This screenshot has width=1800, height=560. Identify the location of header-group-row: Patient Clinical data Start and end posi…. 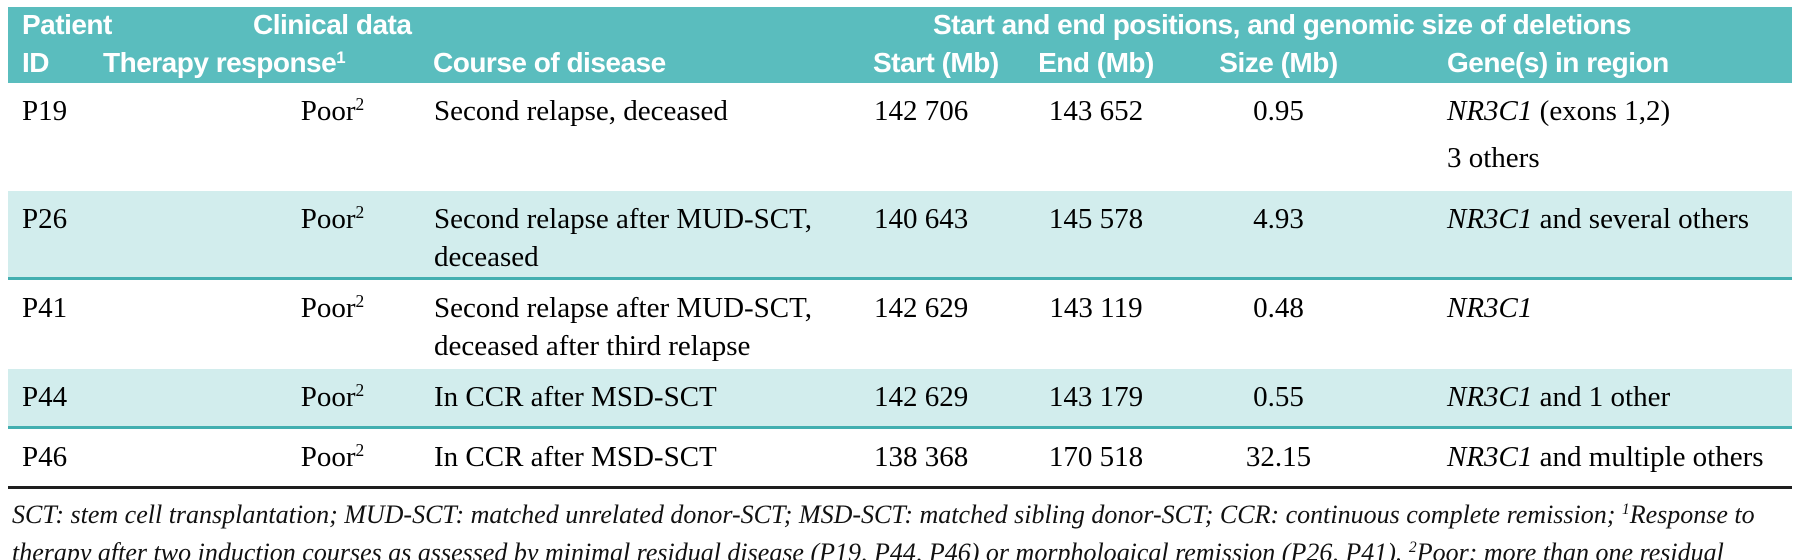
(900, 25).